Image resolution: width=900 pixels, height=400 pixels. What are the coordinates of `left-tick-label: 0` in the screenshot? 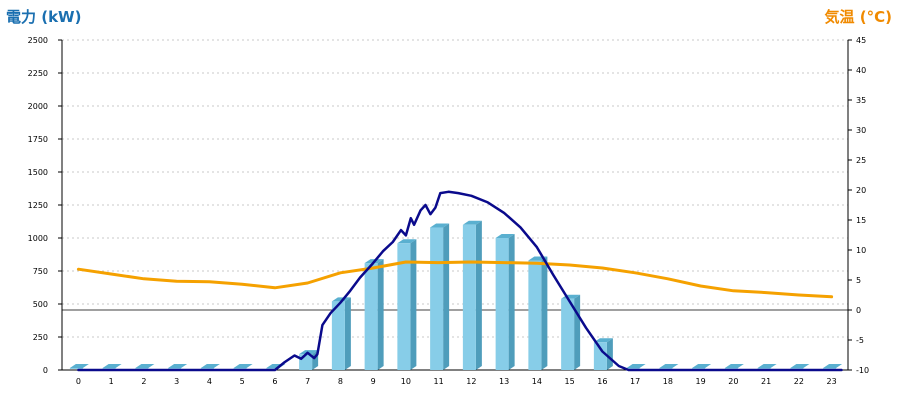 It's located at (45, 370).